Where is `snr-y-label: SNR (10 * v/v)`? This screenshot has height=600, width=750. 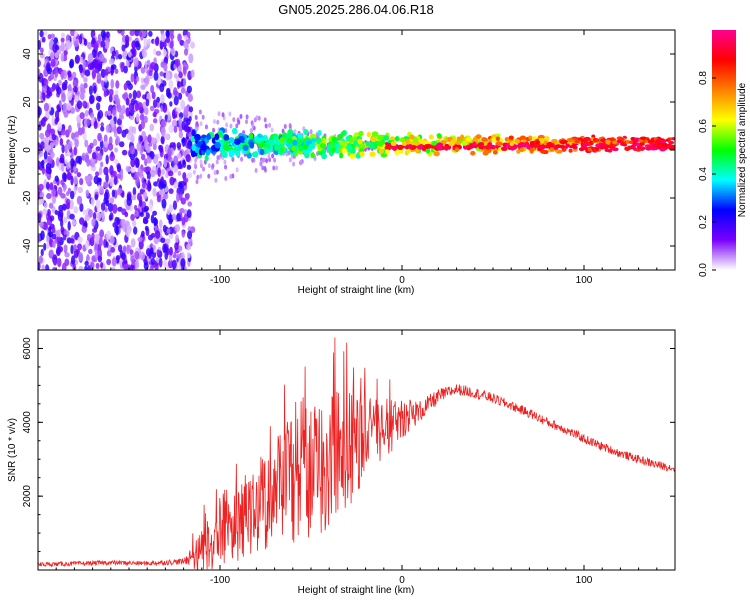
snr-y-label: SNR (10 * v/v) is located at coordinates (12, 450).